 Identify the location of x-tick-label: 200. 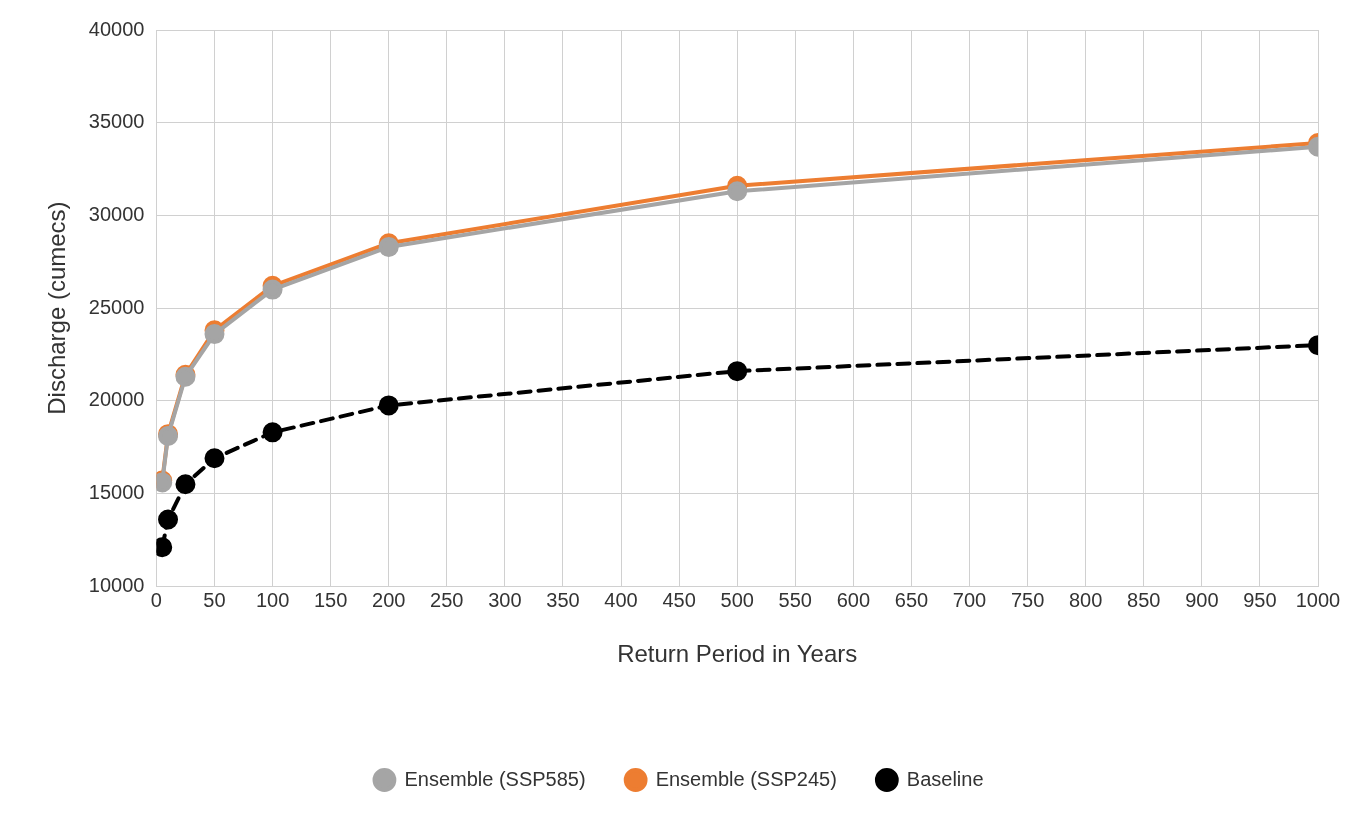
(389, 599).